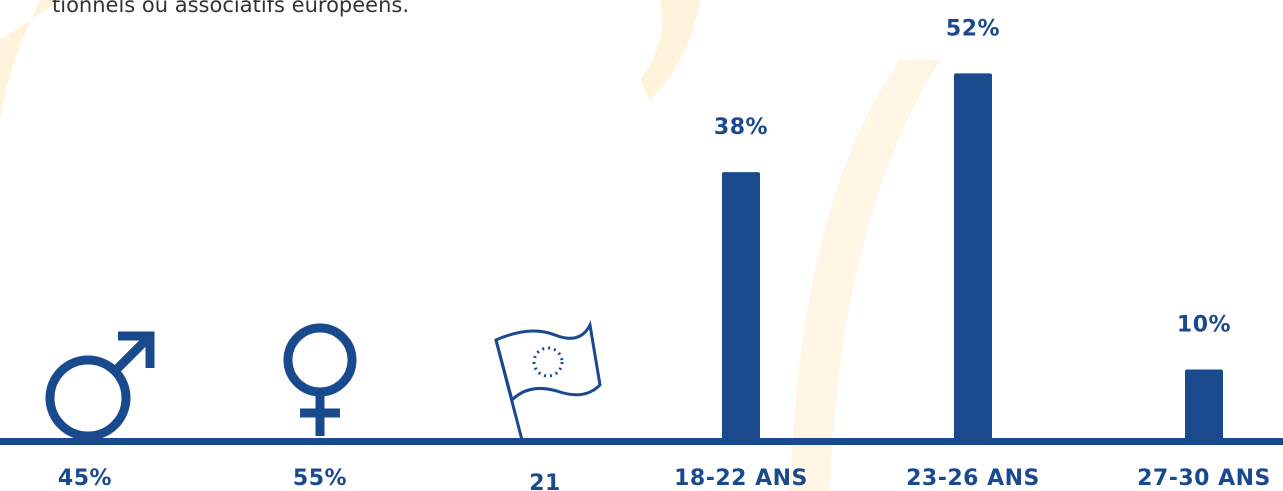 This screenshot has height=491, width=1283. Describe the element at coordinates (973, 28) in the screenshot. I see `value-label: 52%` at that location.